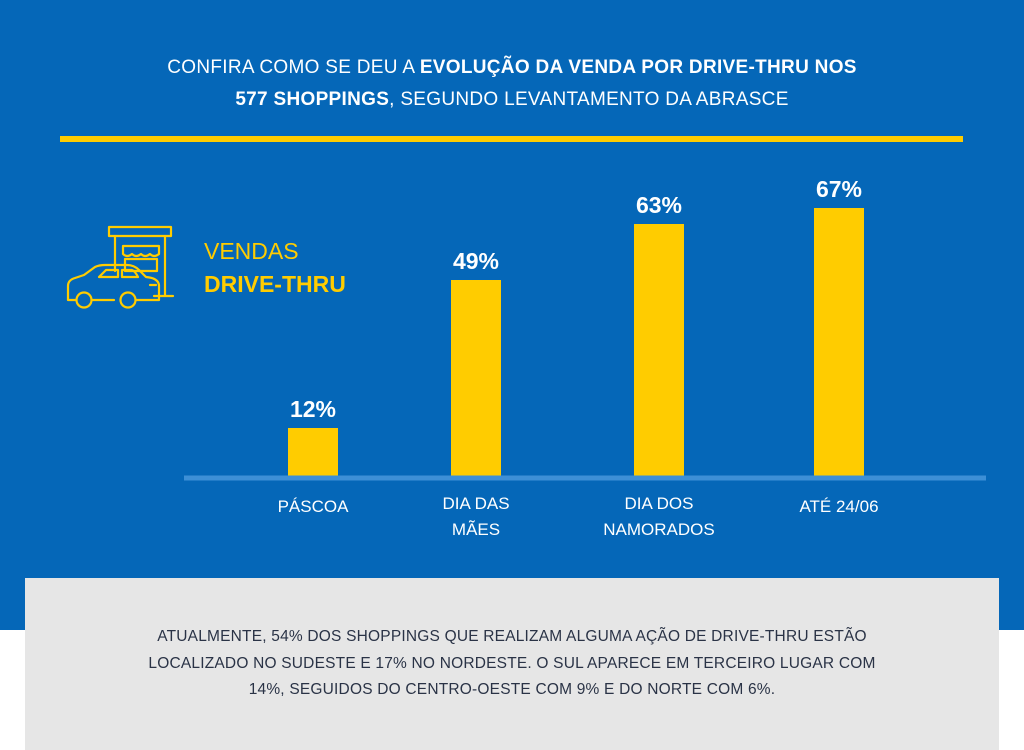  I want to click on category-label-3-line-1: DIA DOS, so click(659, 503).